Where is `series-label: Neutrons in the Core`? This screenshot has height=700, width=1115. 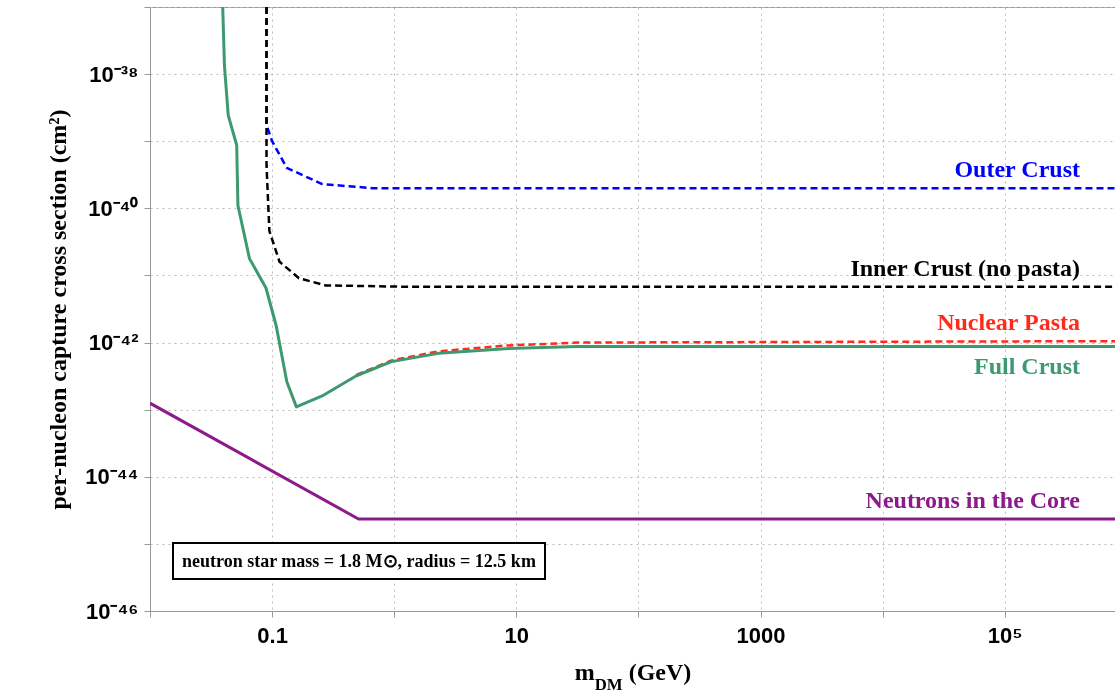 series-label: Neutrons in the Core is located at coordinates (973, 499).